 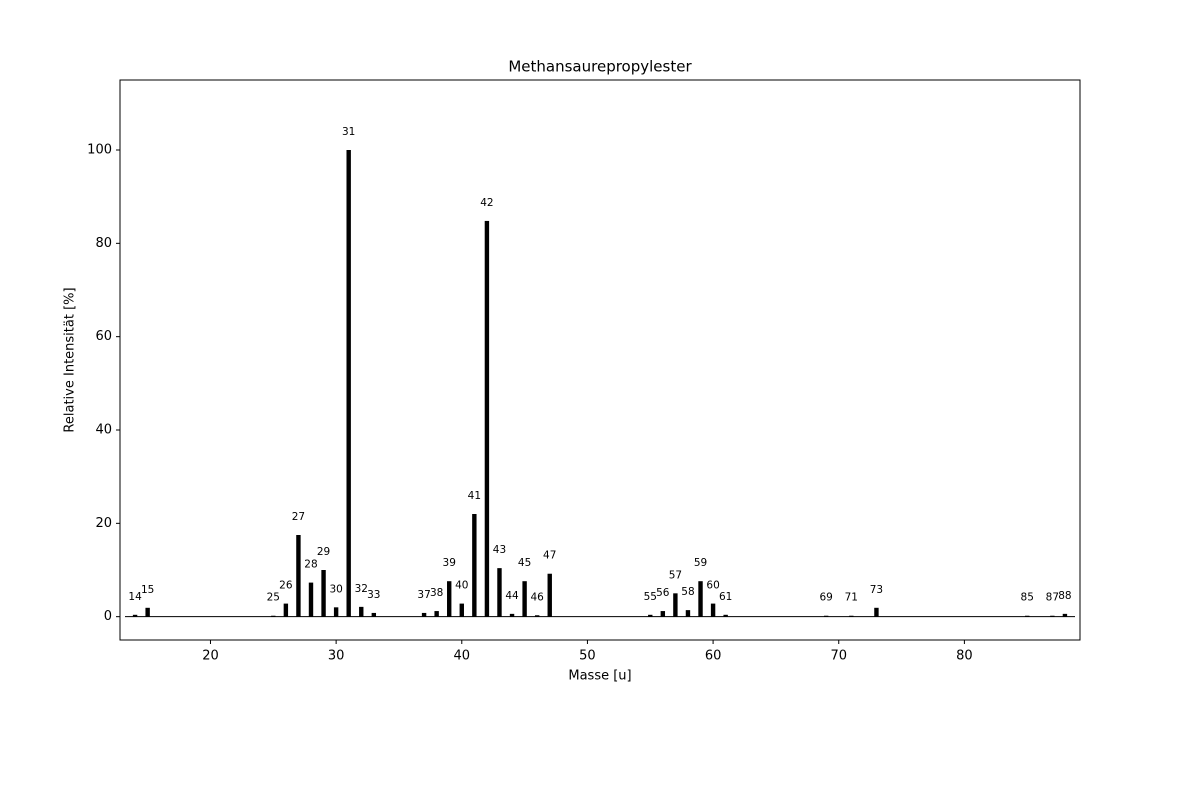 I want to click on x-tick-label: 30, so click(x=336, y=656).